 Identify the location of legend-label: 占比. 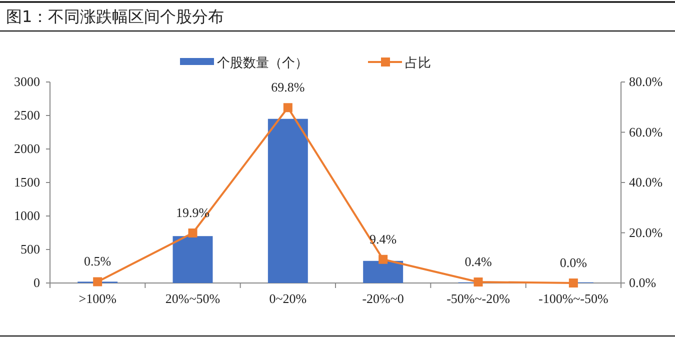
(418, 63).